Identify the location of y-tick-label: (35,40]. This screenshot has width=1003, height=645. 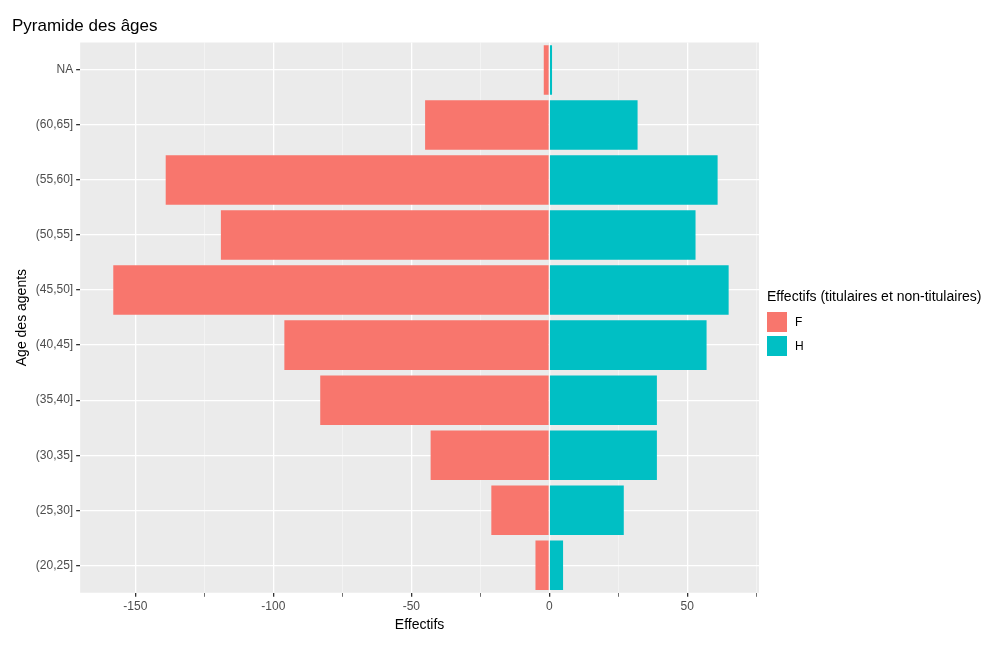
(54, 399).